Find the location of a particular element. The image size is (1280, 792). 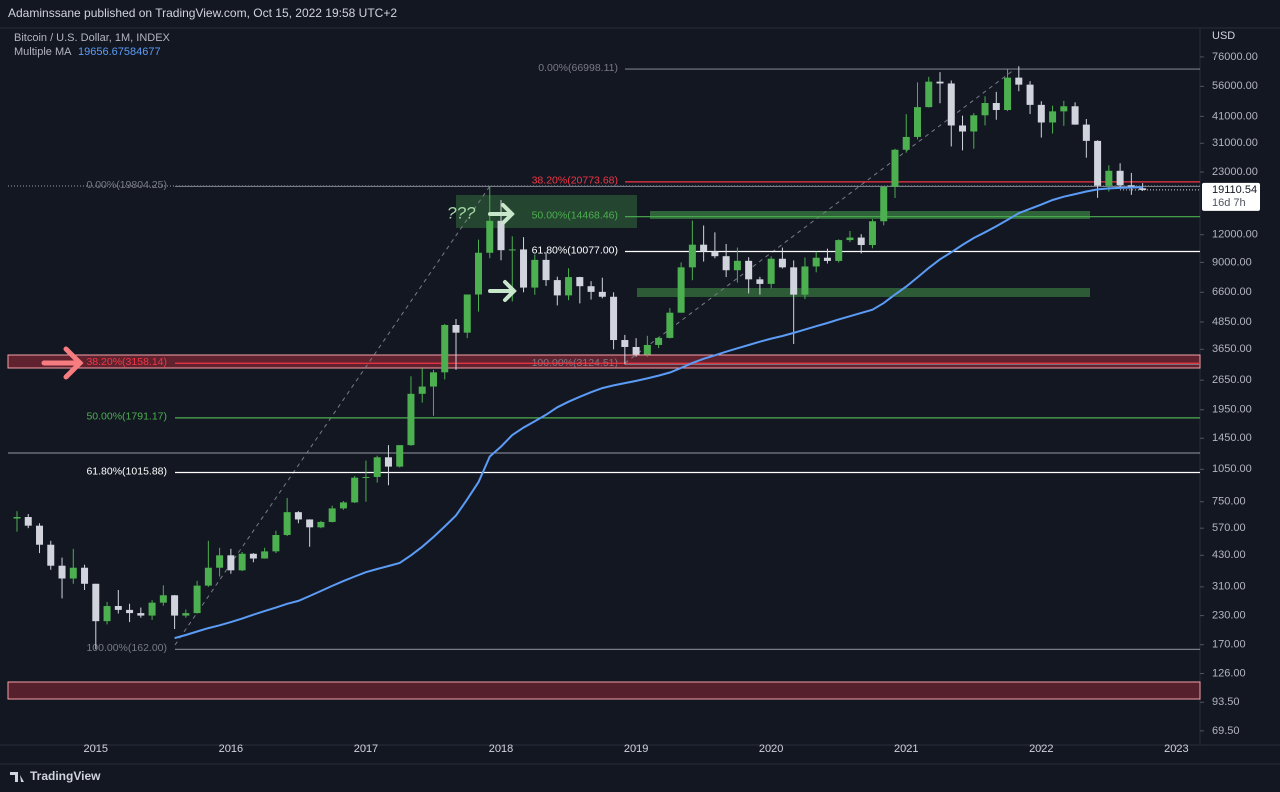

trend-line is located at coordinates (820, 216).